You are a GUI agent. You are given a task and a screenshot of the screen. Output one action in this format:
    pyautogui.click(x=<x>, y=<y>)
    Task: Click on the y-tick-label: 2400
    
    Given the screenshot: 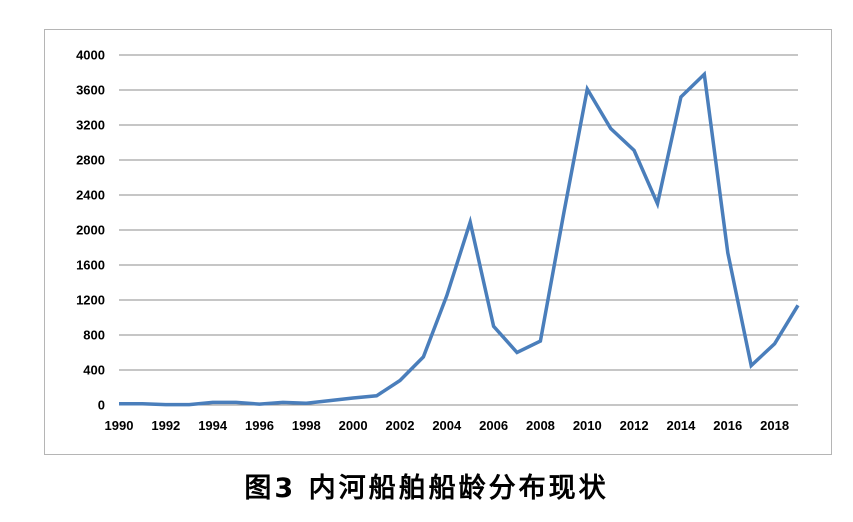 What is the action you would take?
    pyautogui.click(x=90, y=195)
    